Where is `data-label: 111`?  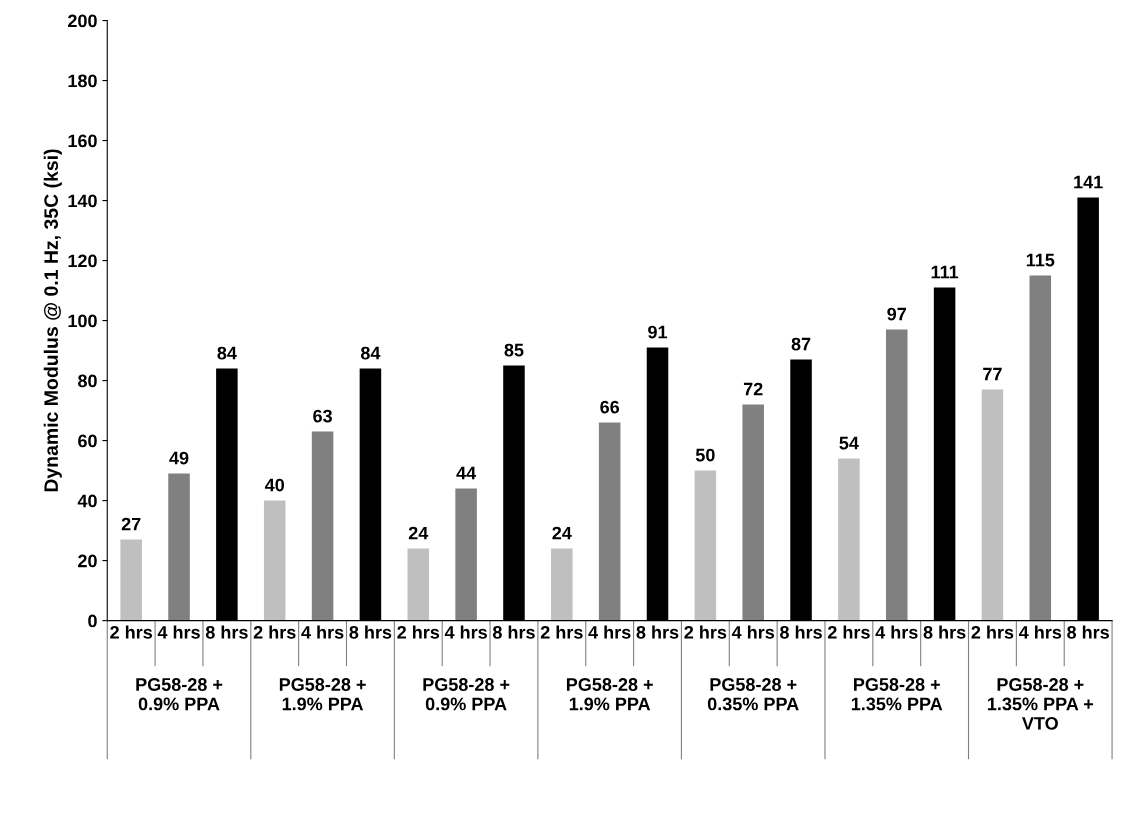 data-label: 111 is located at coordinates (945, 272).